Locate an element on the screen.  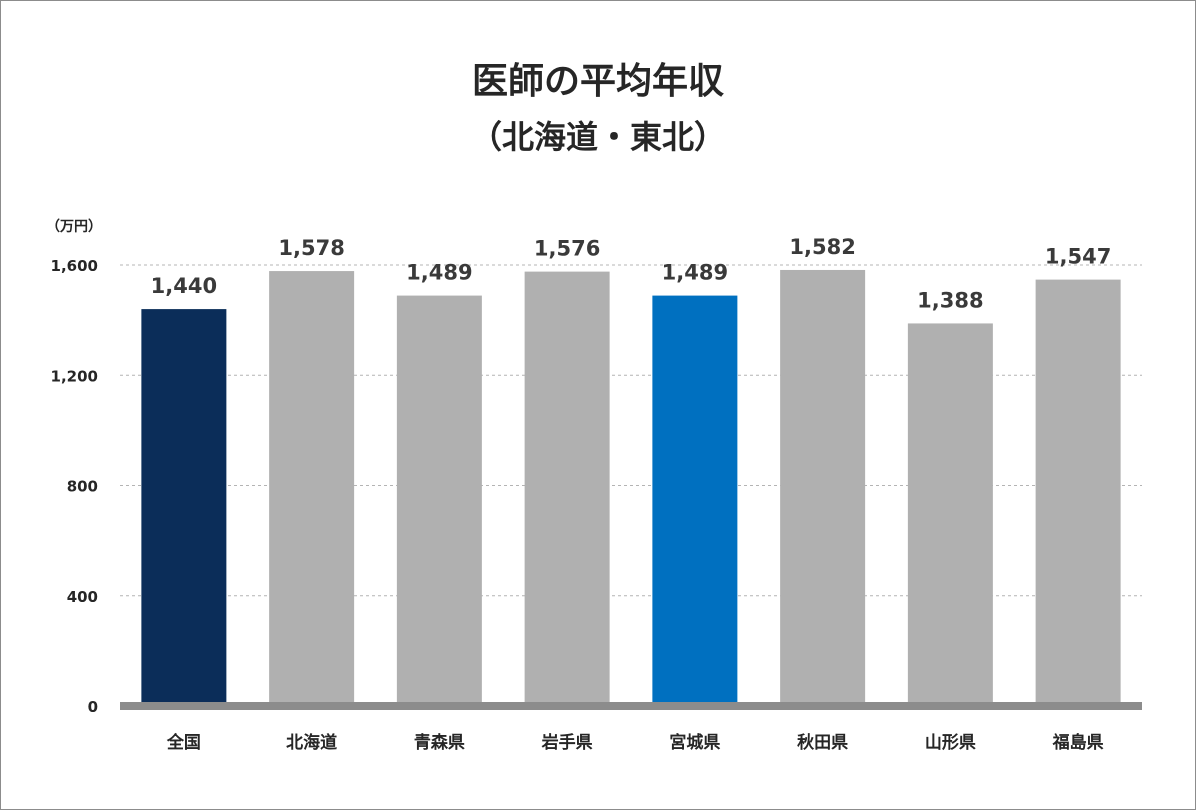
y-axis-ticks: 0 400 800 1,200 1,600 is located at coordinates (74, 486).